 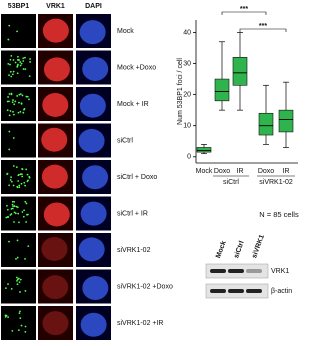 What do you see at coordinates (281, 291) in the screenshot?
I see `band-label: β-actin` at bounding box center [281, 291].